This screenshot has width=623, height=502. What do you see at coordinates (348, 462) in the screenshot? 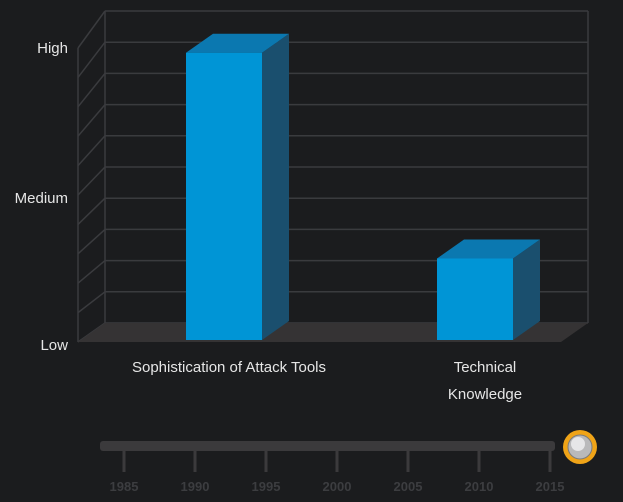
I see `year-slider: 1985 1990 1995 2000 2005 2010 2015` at bounding box center [348, 462].